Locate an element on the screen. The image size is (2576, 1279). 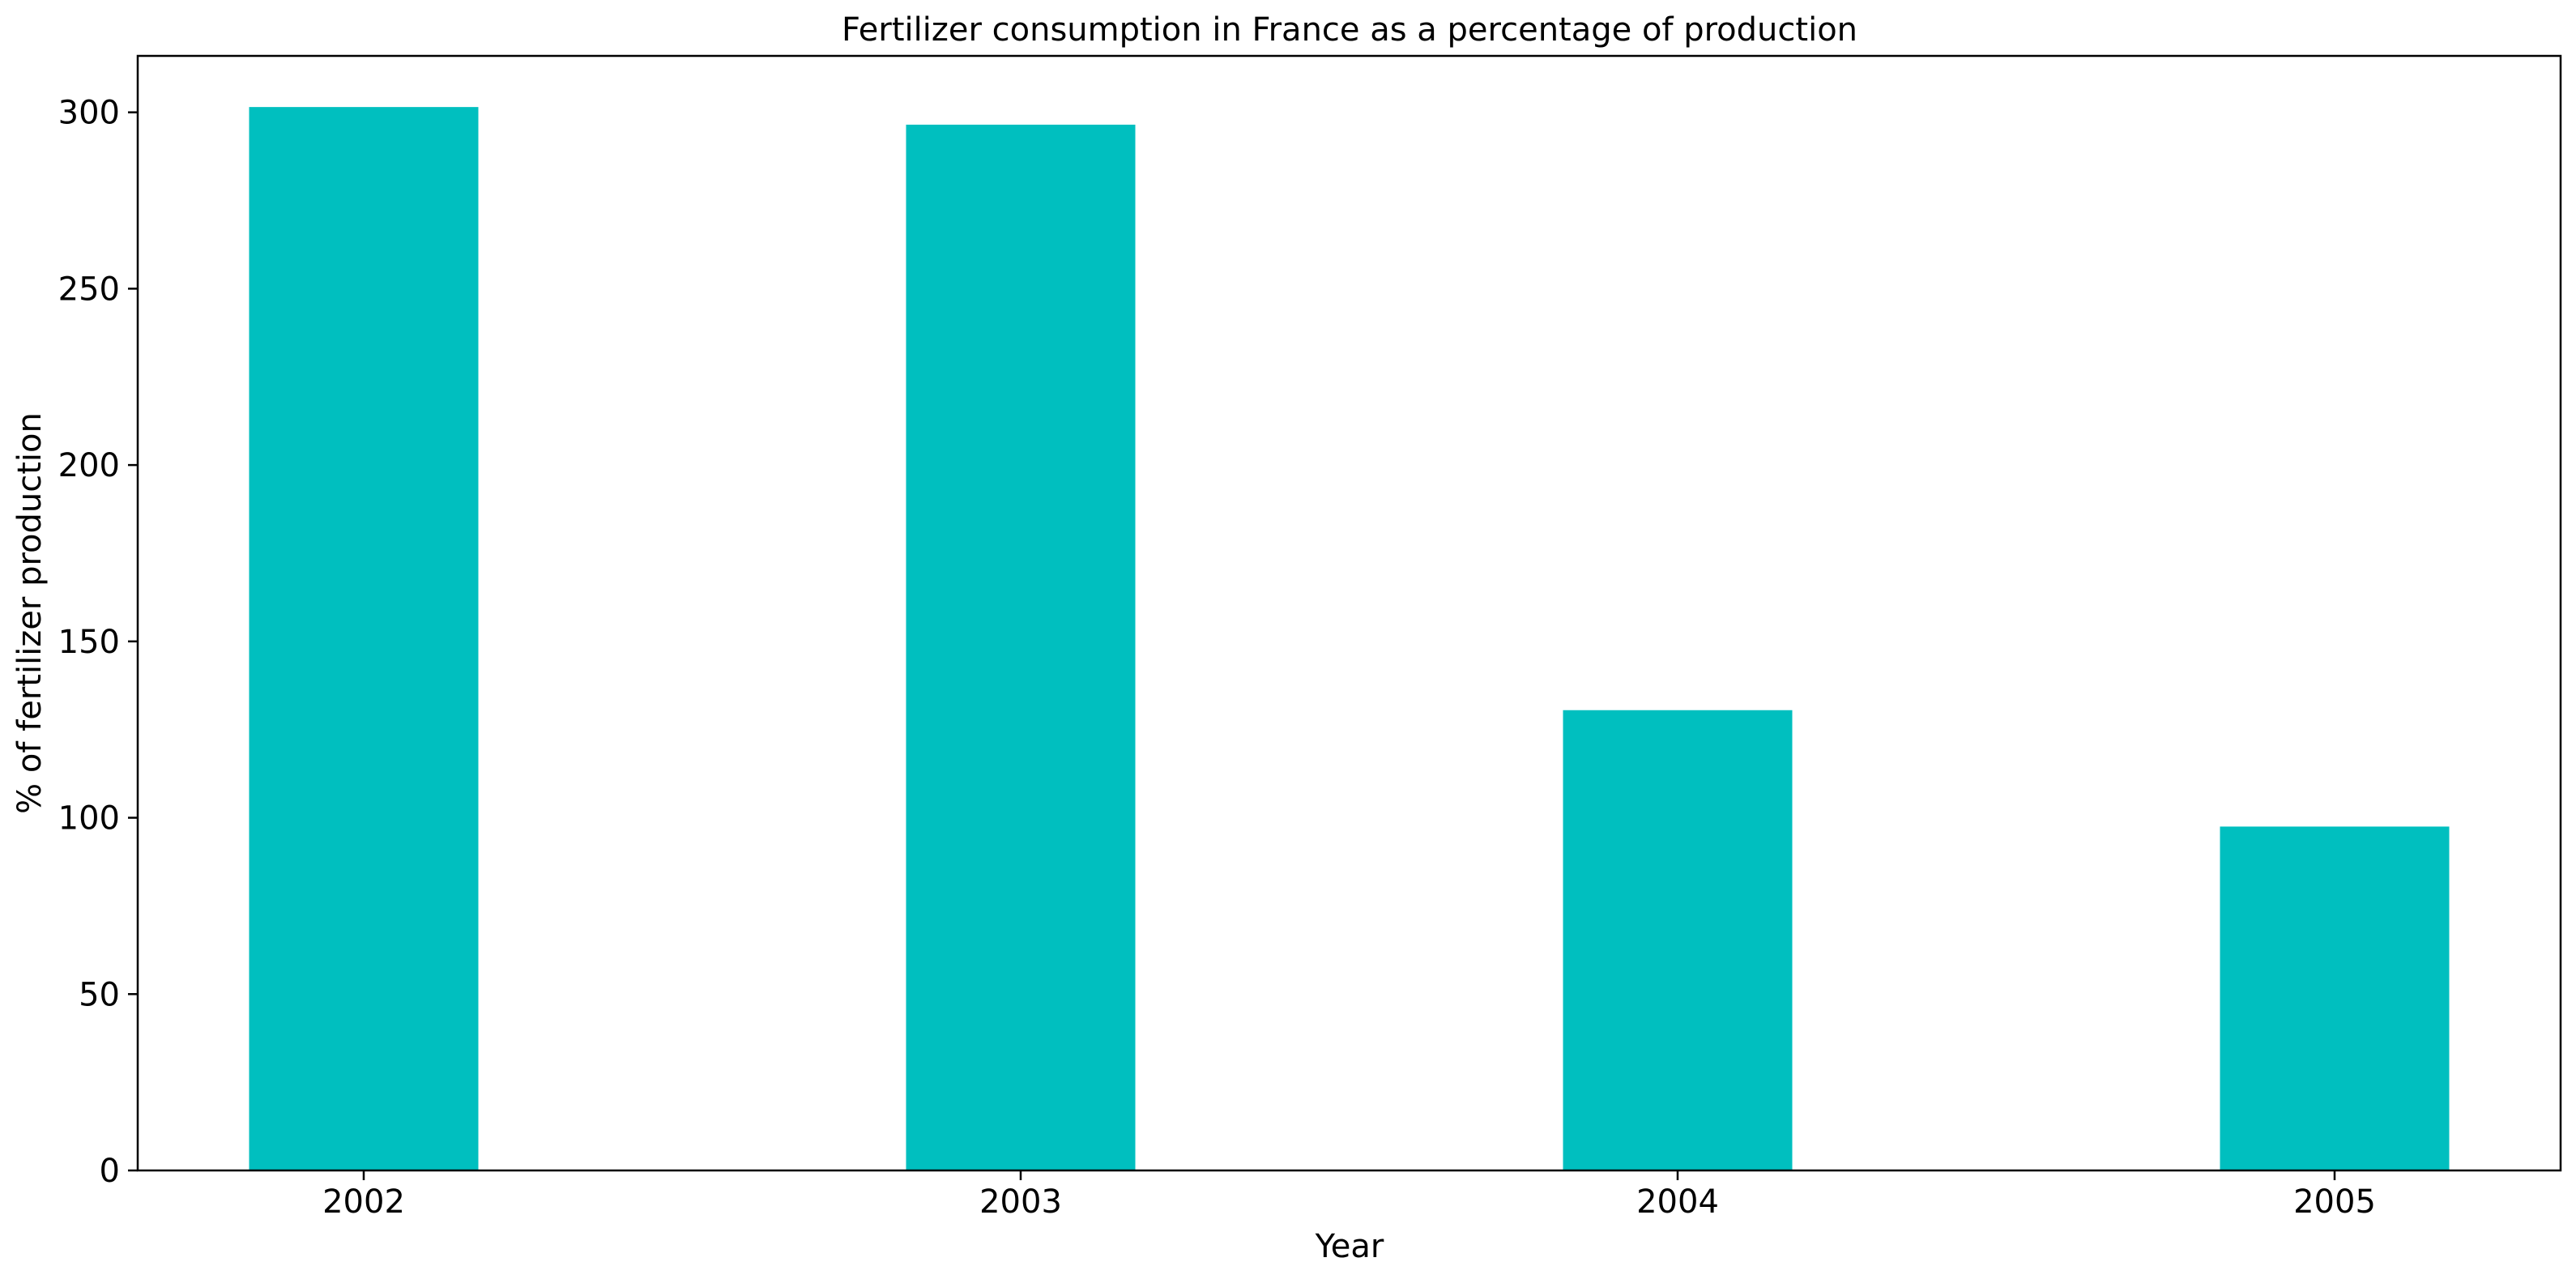
y-tick-label: 300 is located at coordinates (89, 113).